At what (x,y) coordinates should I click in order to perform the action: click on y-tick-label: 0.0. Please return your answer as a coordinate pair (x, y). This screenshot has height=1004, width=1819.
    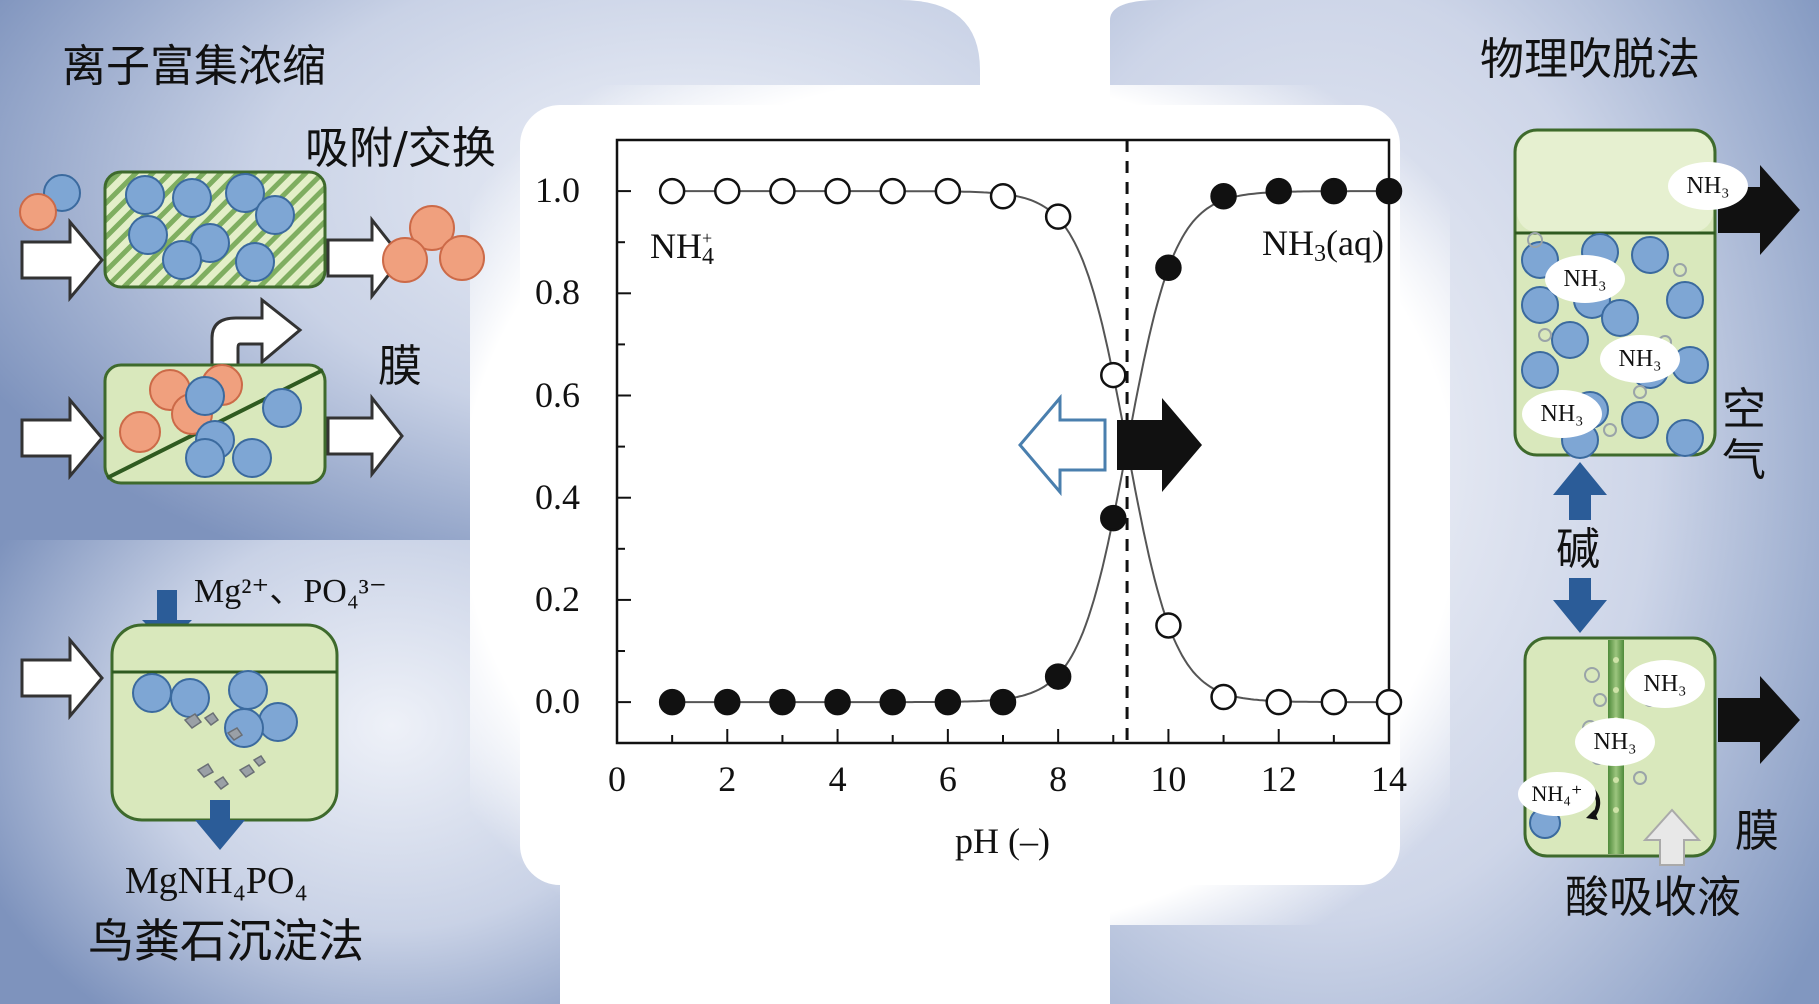
    Looking at the image, I should click on (557, 701).